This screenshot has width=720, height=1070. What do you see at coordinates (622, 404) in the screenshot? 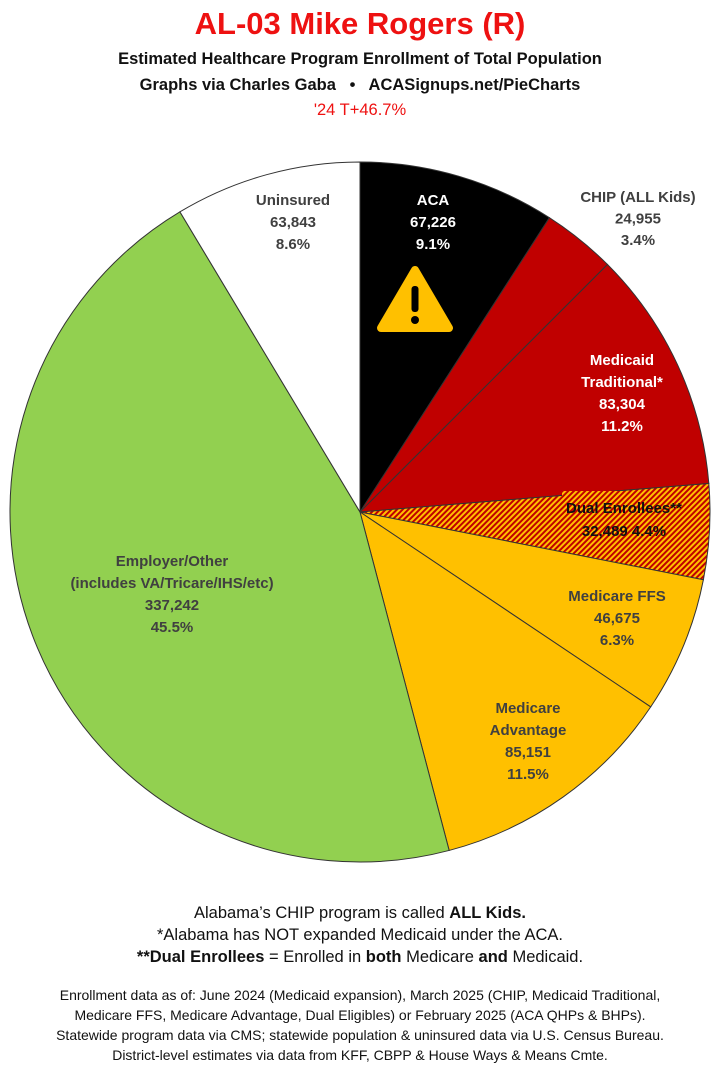
I see `slice-label-value: 83,304` at bounding box center [622, 404].